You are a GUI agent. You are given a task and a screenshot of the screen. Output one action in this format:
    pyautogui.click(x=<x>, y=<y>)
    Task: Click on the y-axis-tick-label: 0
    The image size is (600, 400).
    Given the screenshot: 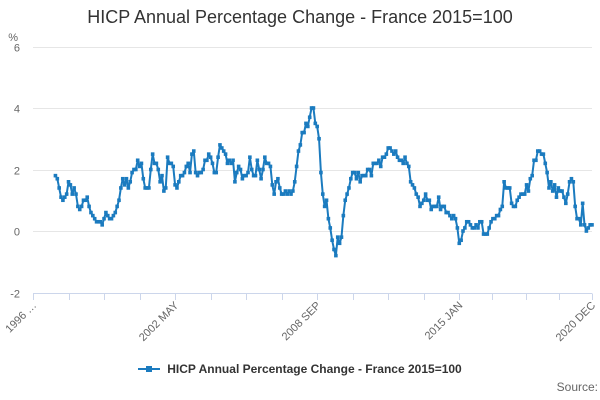 What is the action you would take?
    pyautogui.click(x=17, y=233)
    